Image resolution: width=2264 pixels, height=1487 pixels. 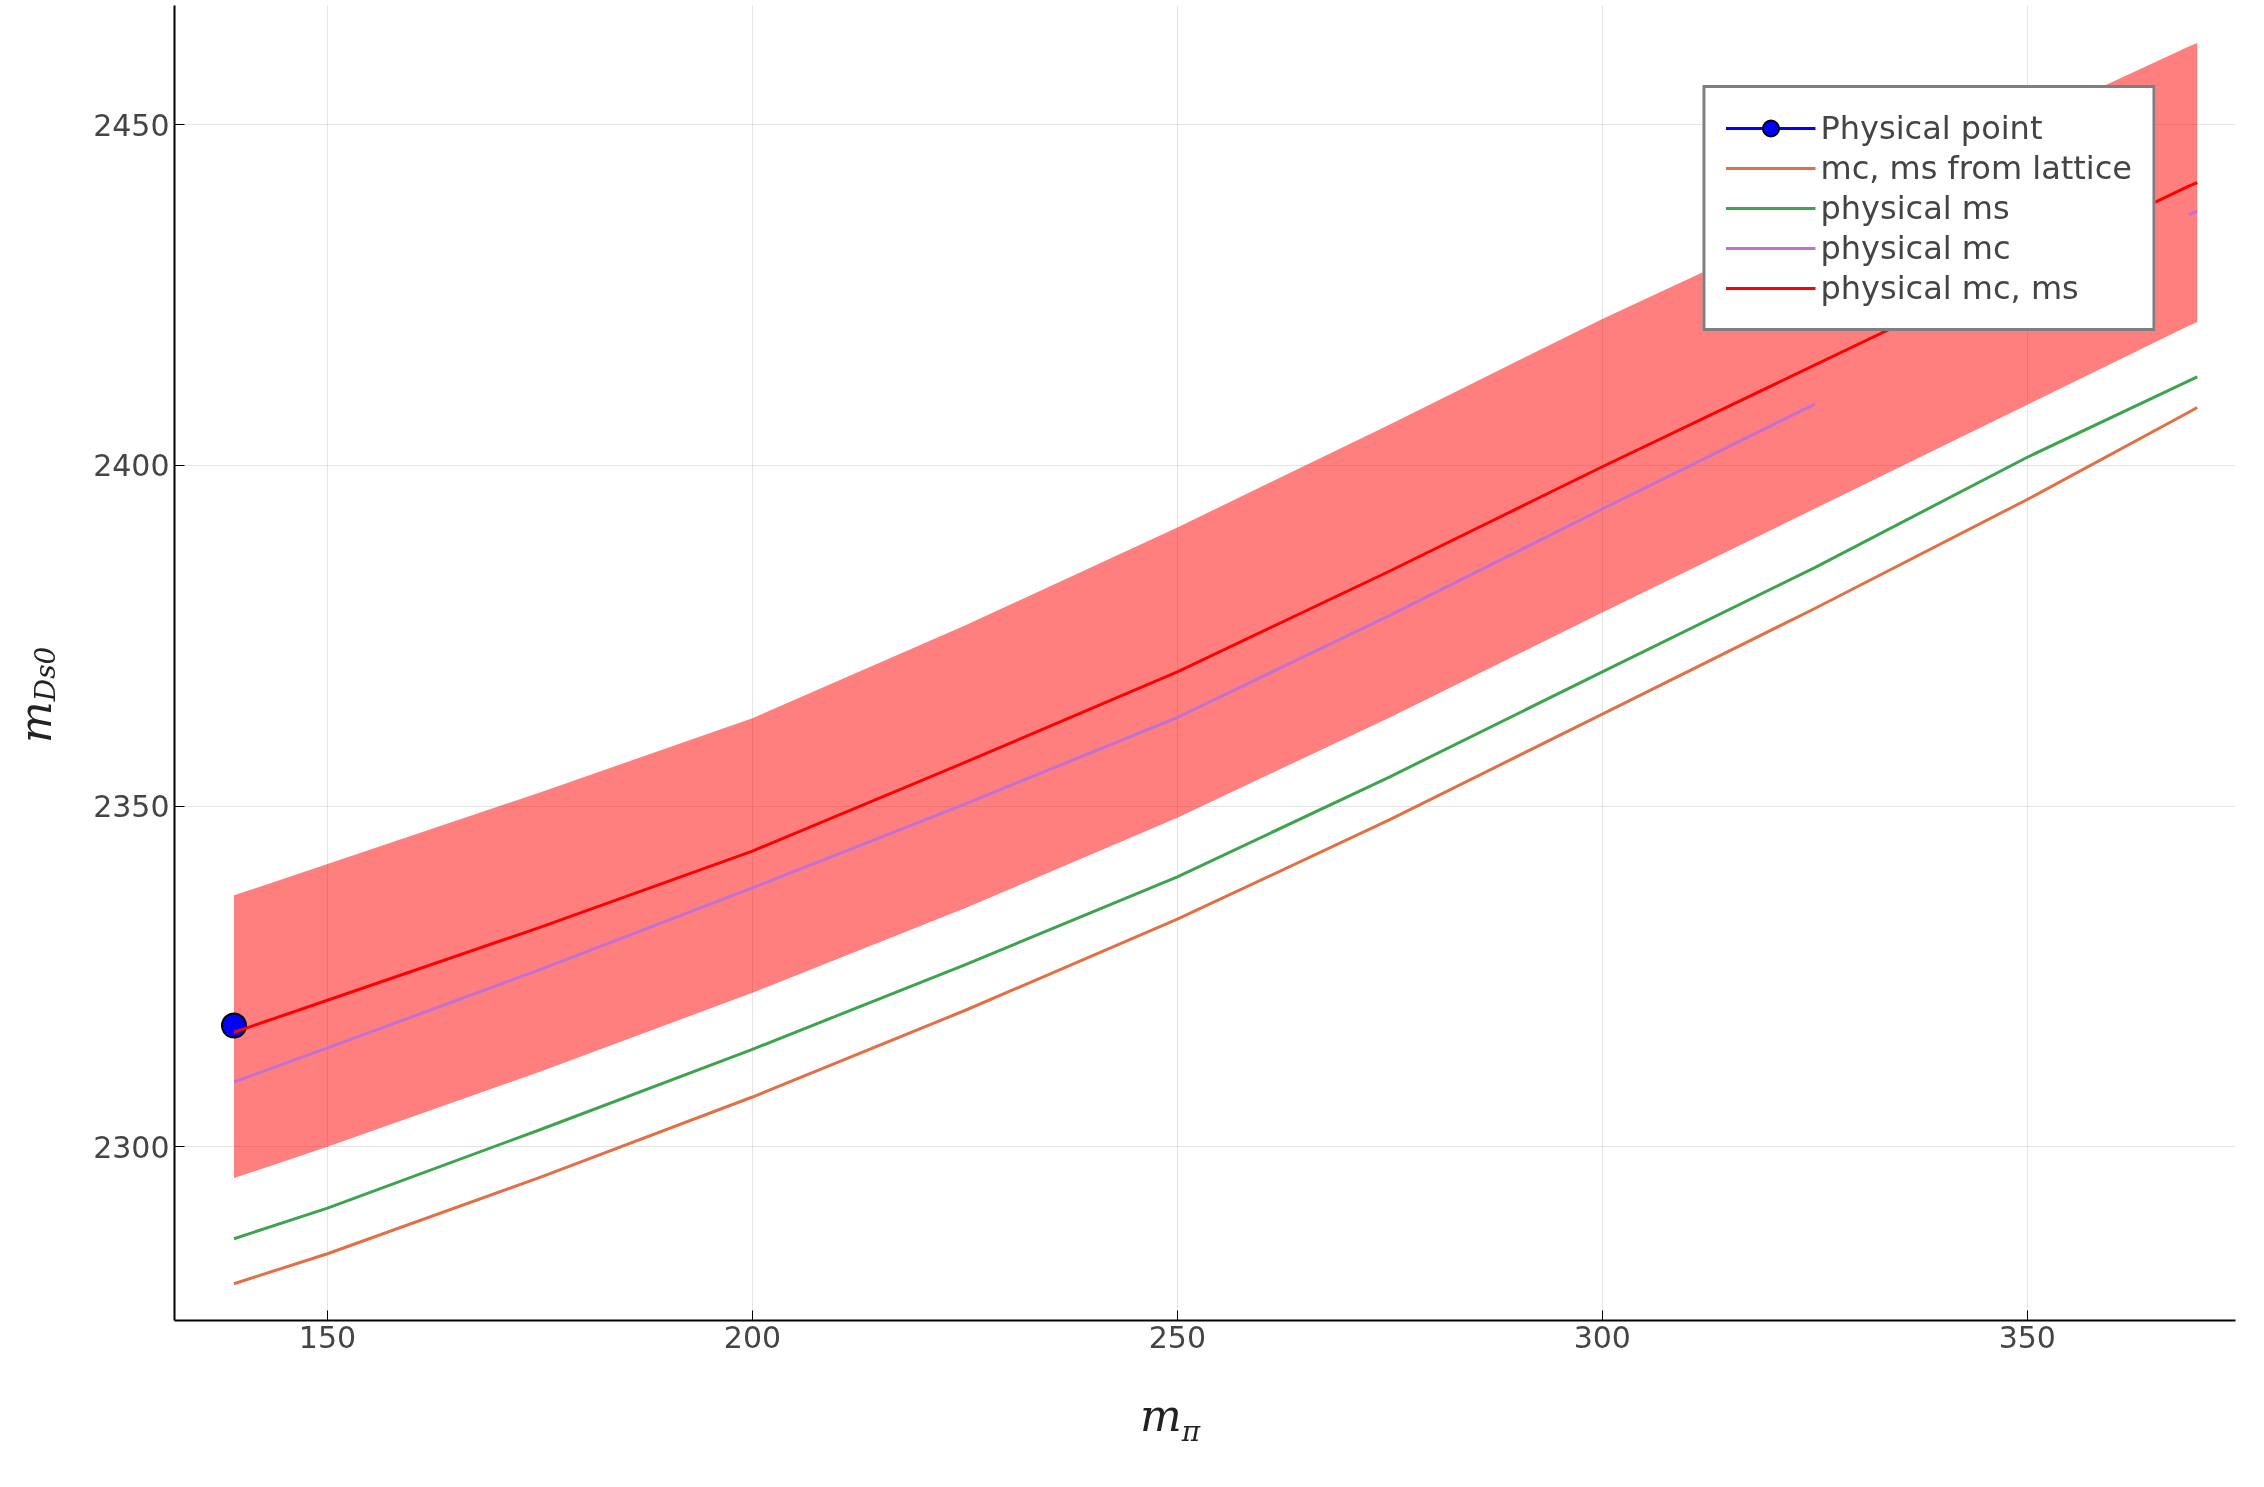 I want to click on legend-label: physical ms, so click(x=1915, y=208).